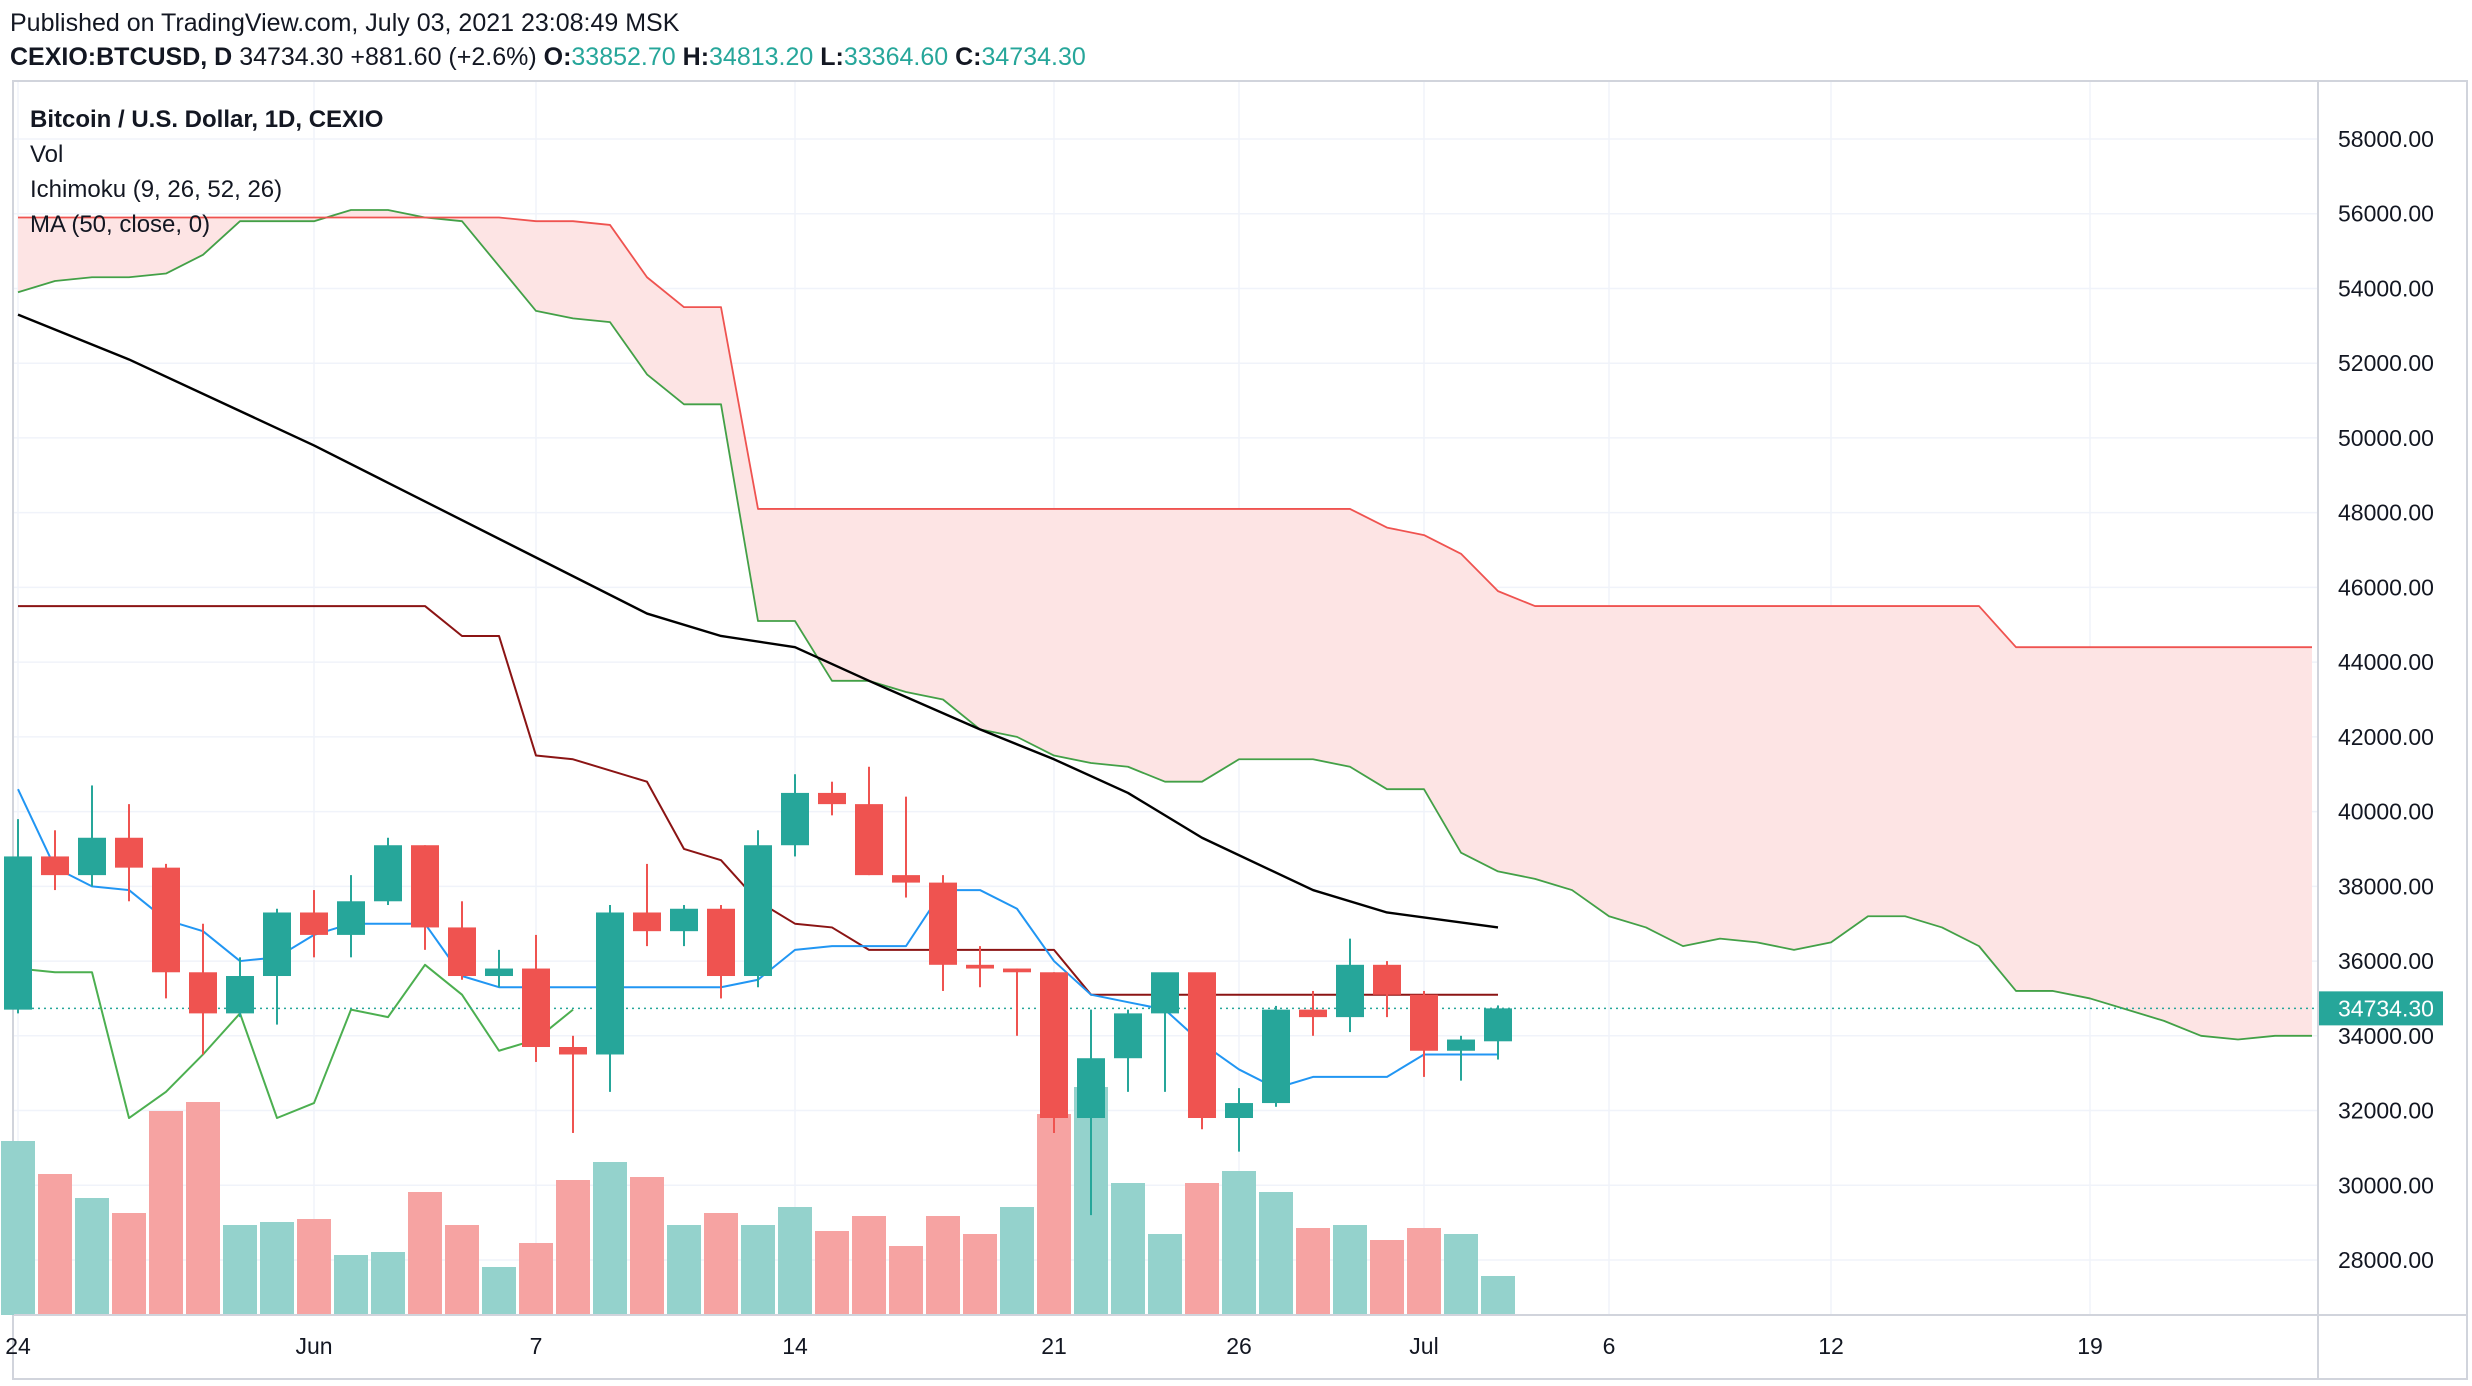 The width and height of the screenshot is (2472, 1386). Describe the element at coordinates (1033, 57) in the screenshot. I see `close-value: 34734.30` at that location.